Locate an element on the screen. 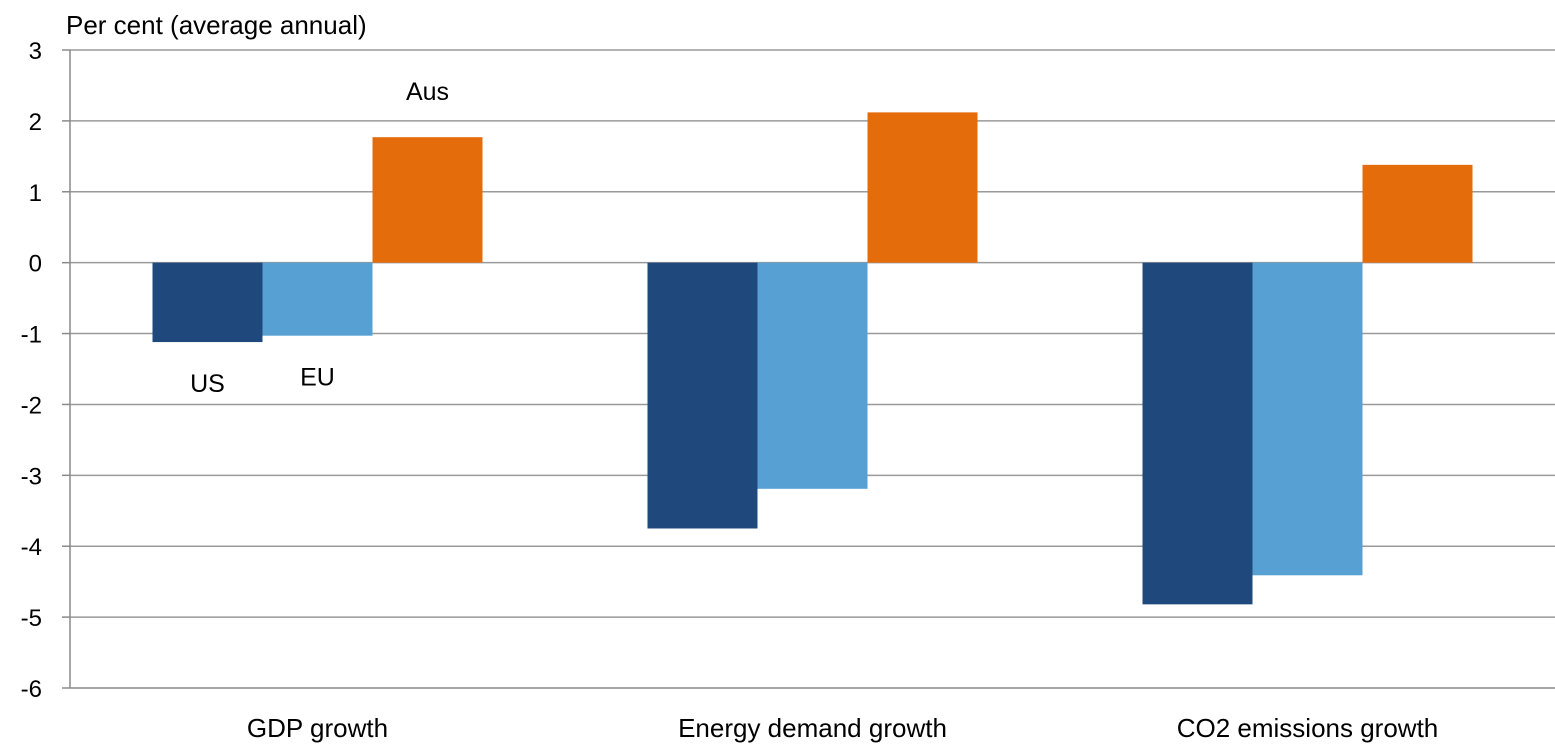 The height and width of the screenshot is (746, 1555). y-tick-label: 2 is located at coordinates (35, 122).